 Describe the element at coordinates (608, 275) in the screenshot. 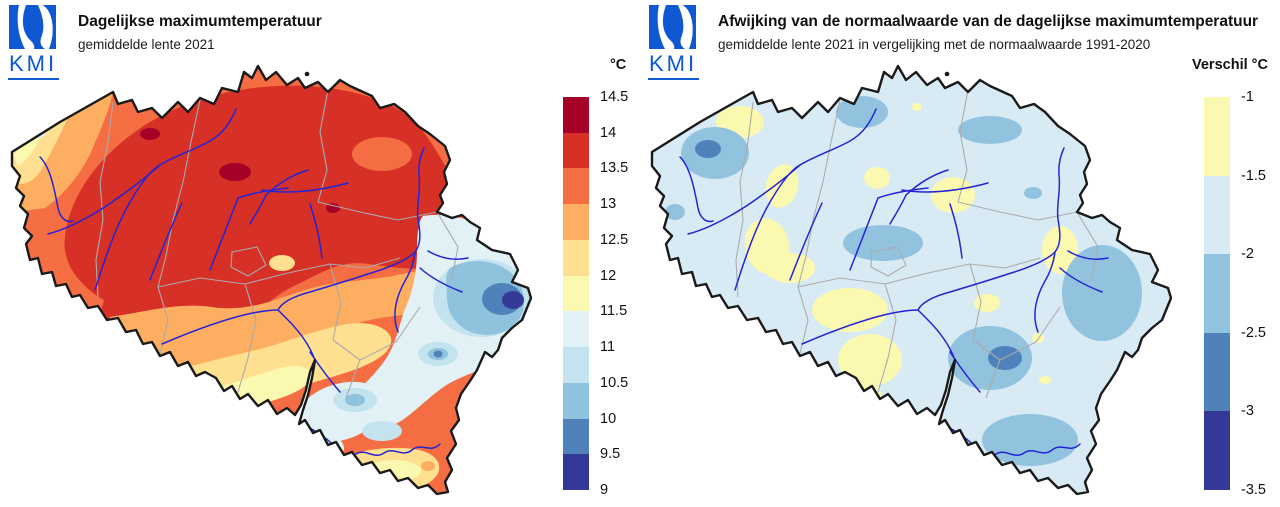

I see `colorbar-tick-label: 12` at that location.